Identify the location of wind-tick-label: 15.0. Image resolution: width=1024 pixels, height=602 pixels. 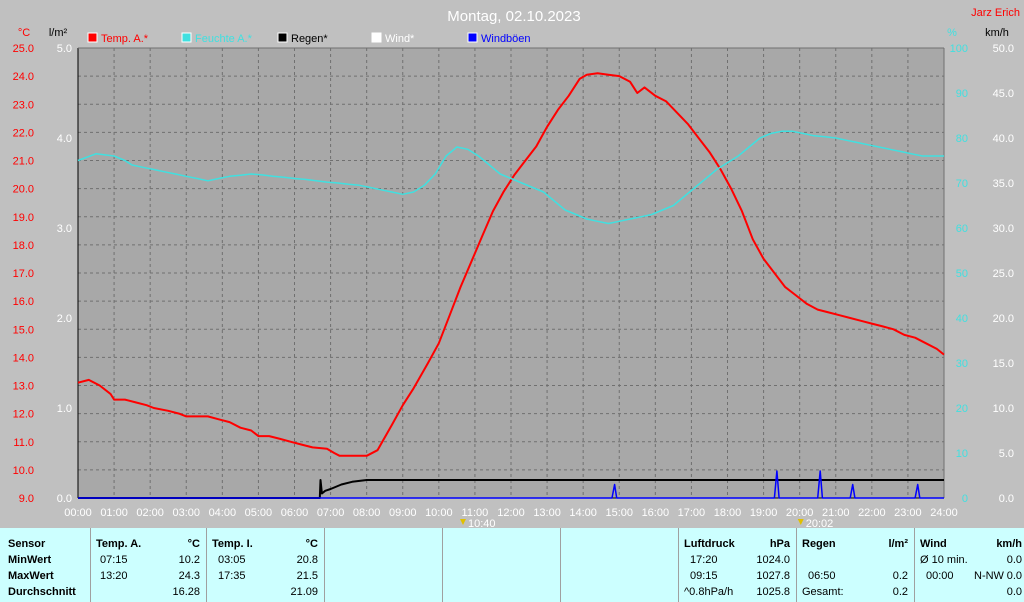
(1003, 364).